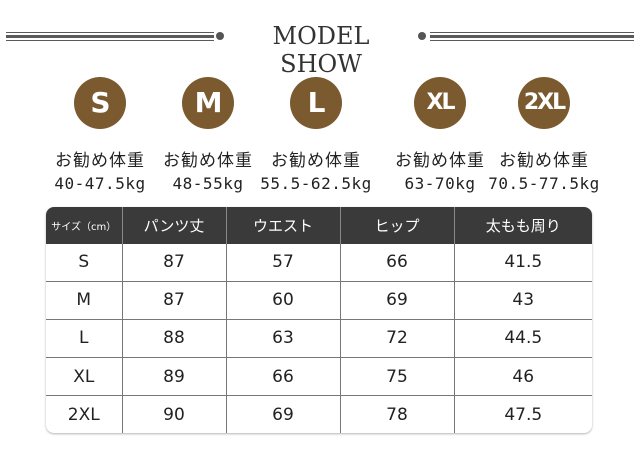  What do you see at coordinates (440, 183) in the screenshot?
I see `weight-range: 63-70kg` at bounding box center [440, 183].